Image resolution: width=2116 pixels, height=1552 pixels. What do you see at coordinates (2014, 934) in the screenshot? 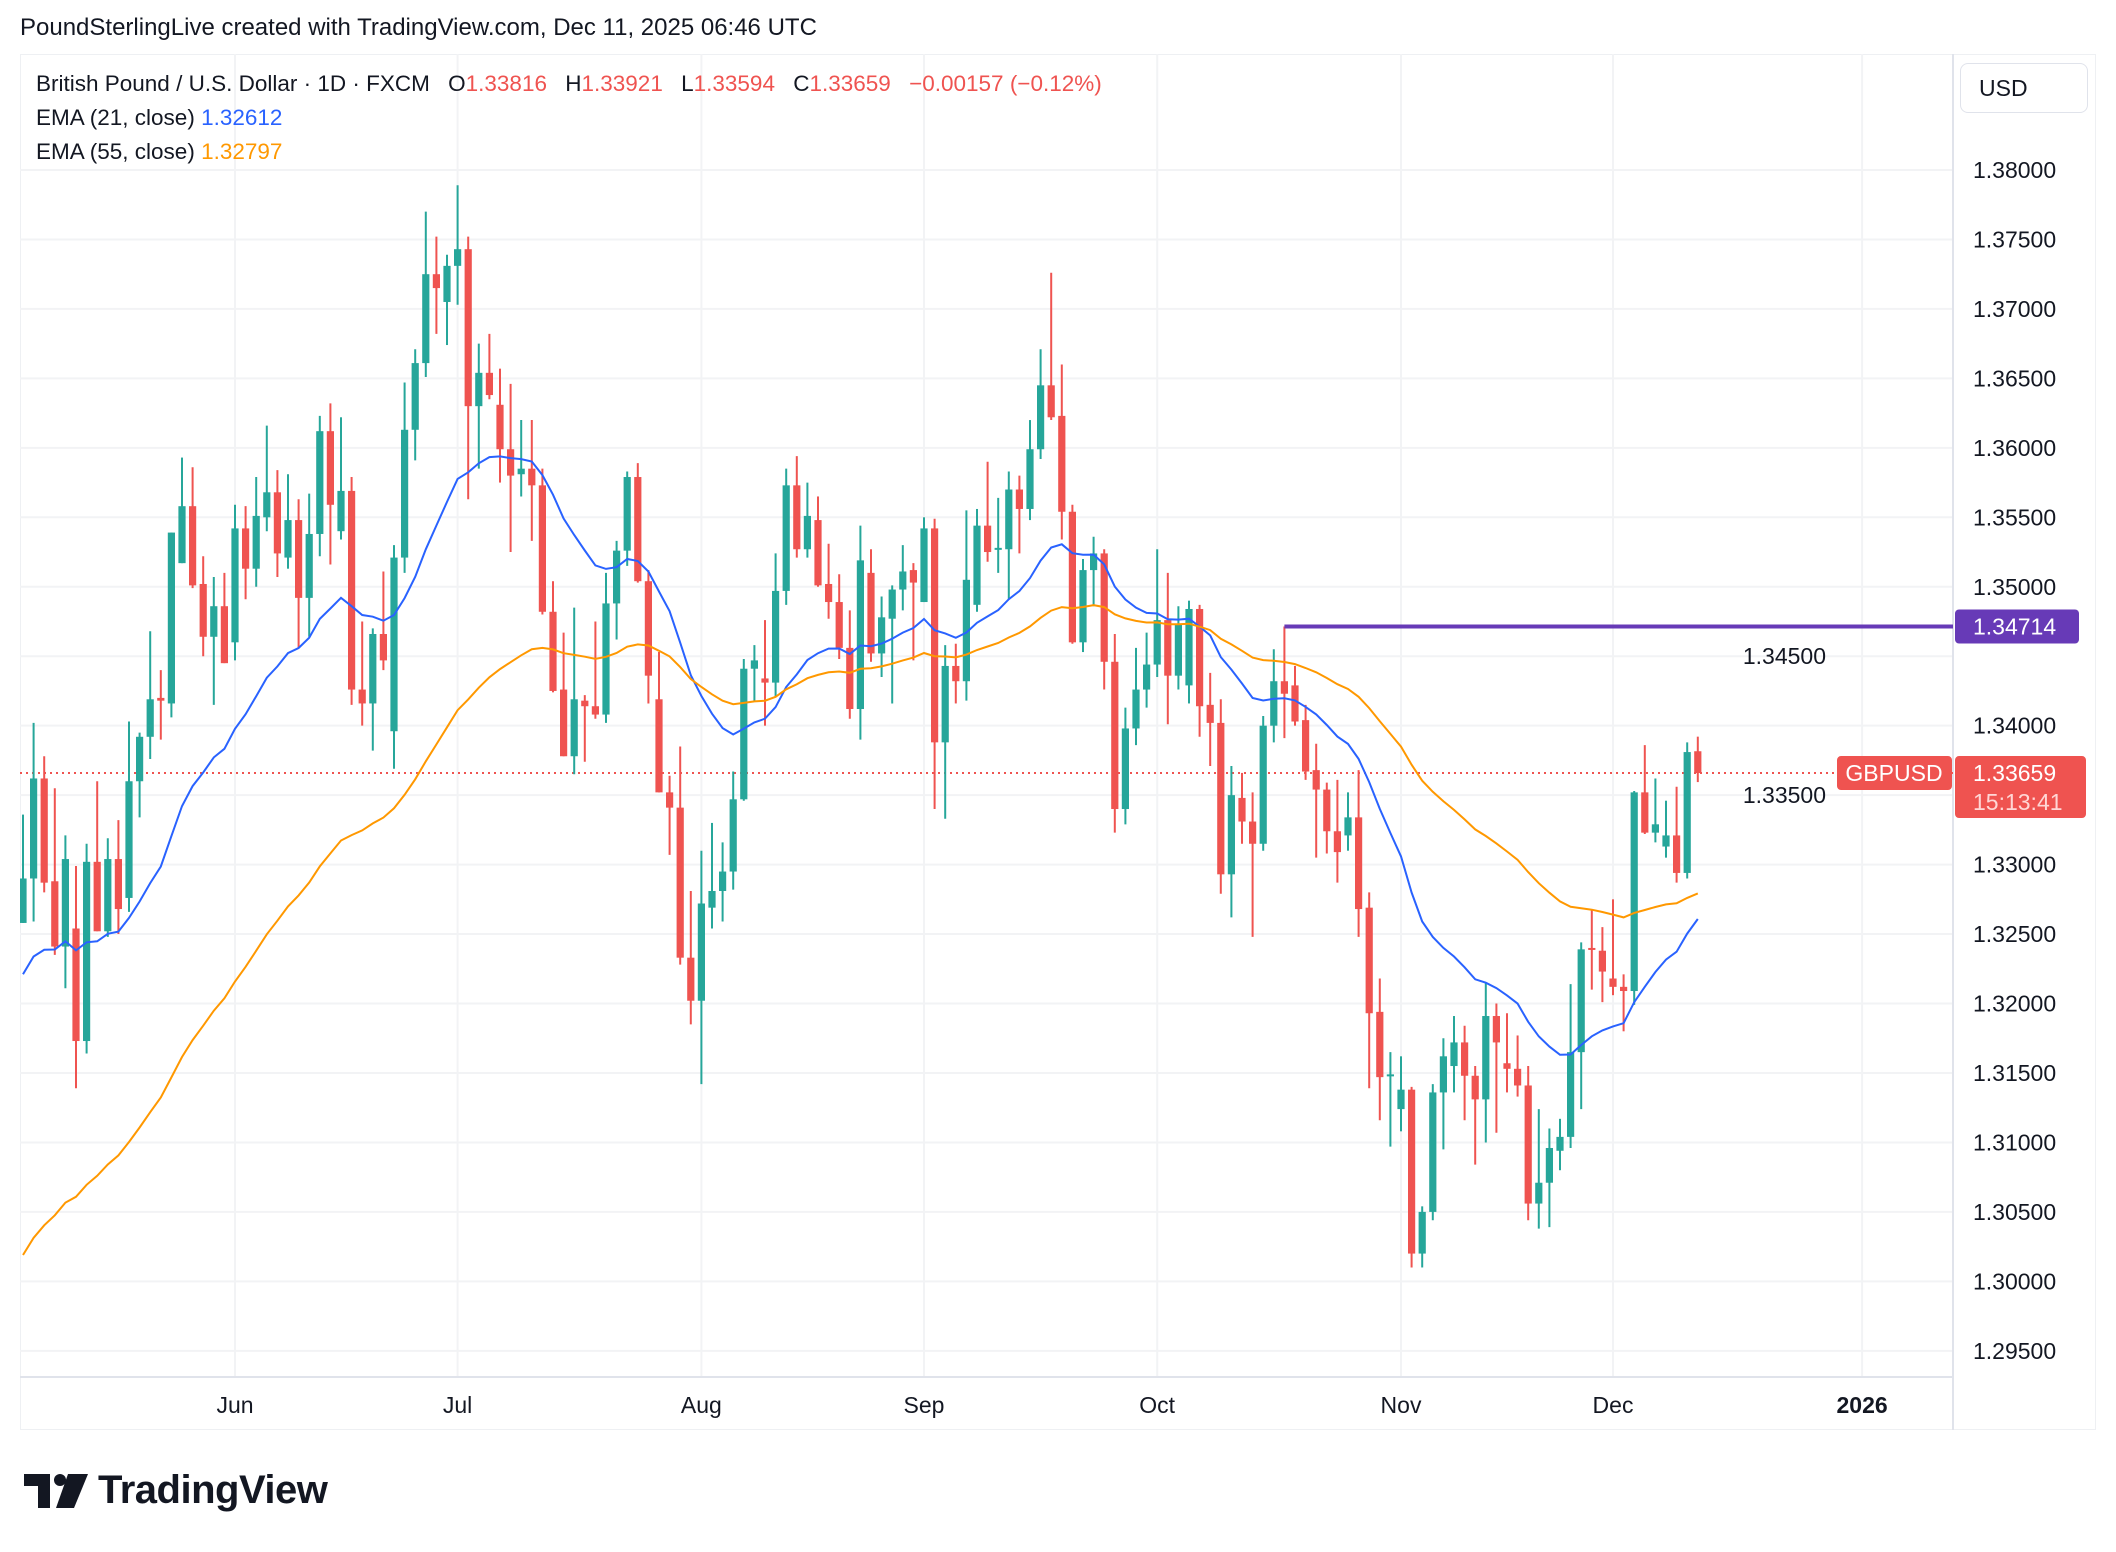
I see `y-tick-label: 1.32500` at bounding box center [2014, 934].